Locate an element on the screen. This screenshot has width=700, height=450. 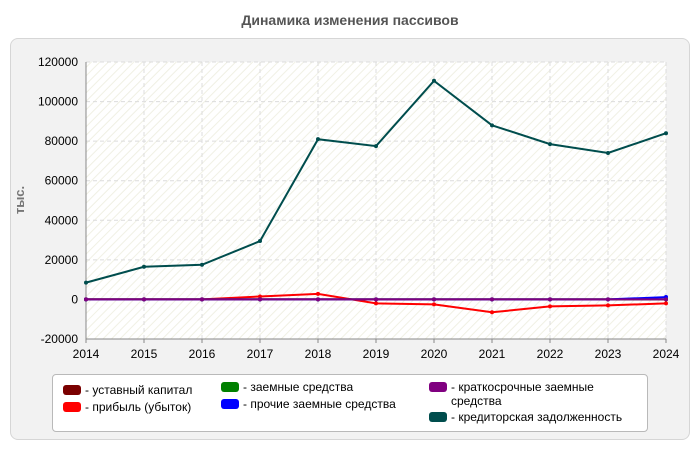
y-tick-label: 120000 is located at coordinates (58, 62).